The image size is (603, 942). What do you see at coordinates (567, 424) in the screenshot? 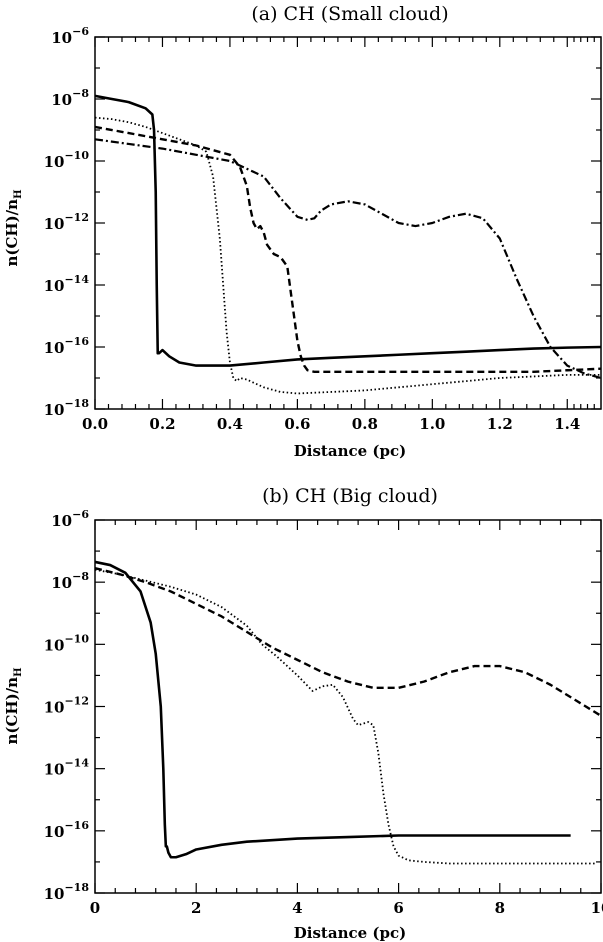
I see `x-tick-label: 1.4` at bounding box center [567, 424].